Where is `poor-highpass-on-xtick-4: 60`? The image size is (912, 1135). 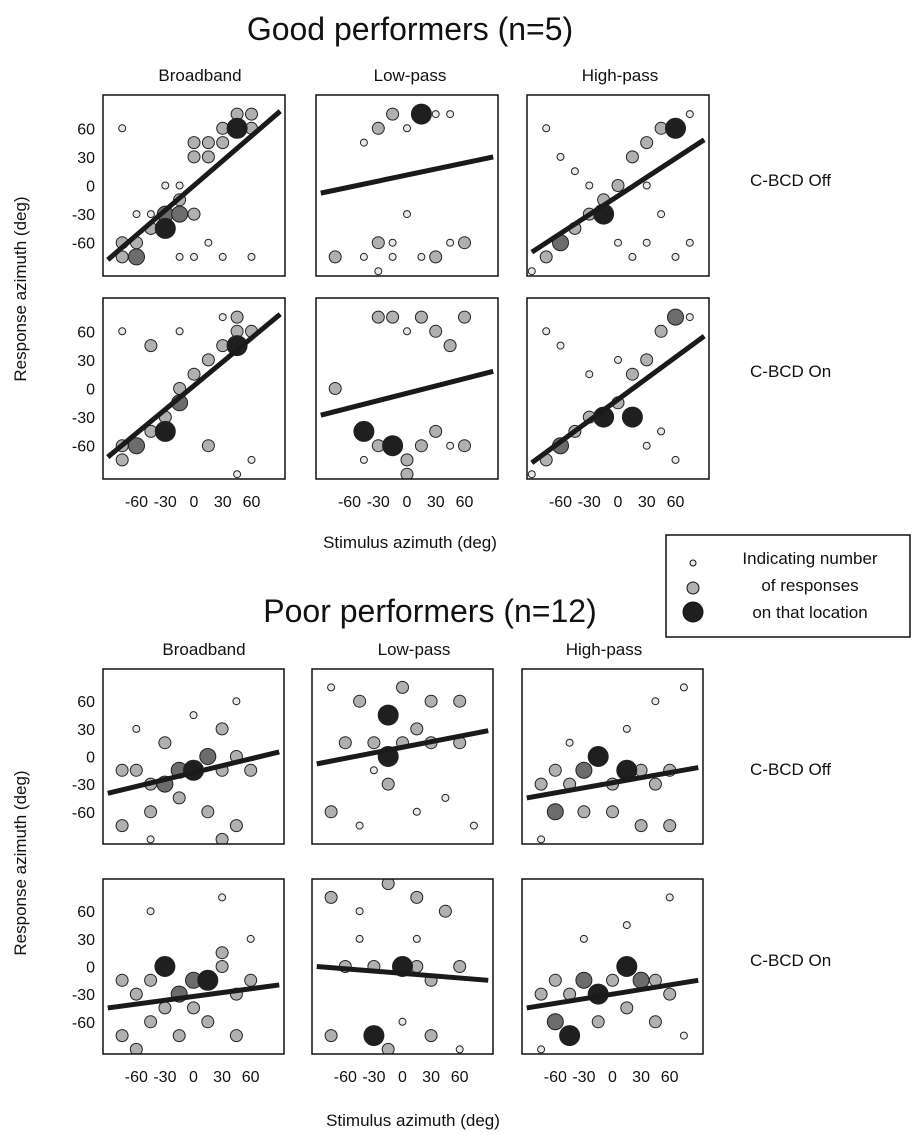
poor-highpass-on-xtick-4: 60 is located at coordinates (670, 1077).